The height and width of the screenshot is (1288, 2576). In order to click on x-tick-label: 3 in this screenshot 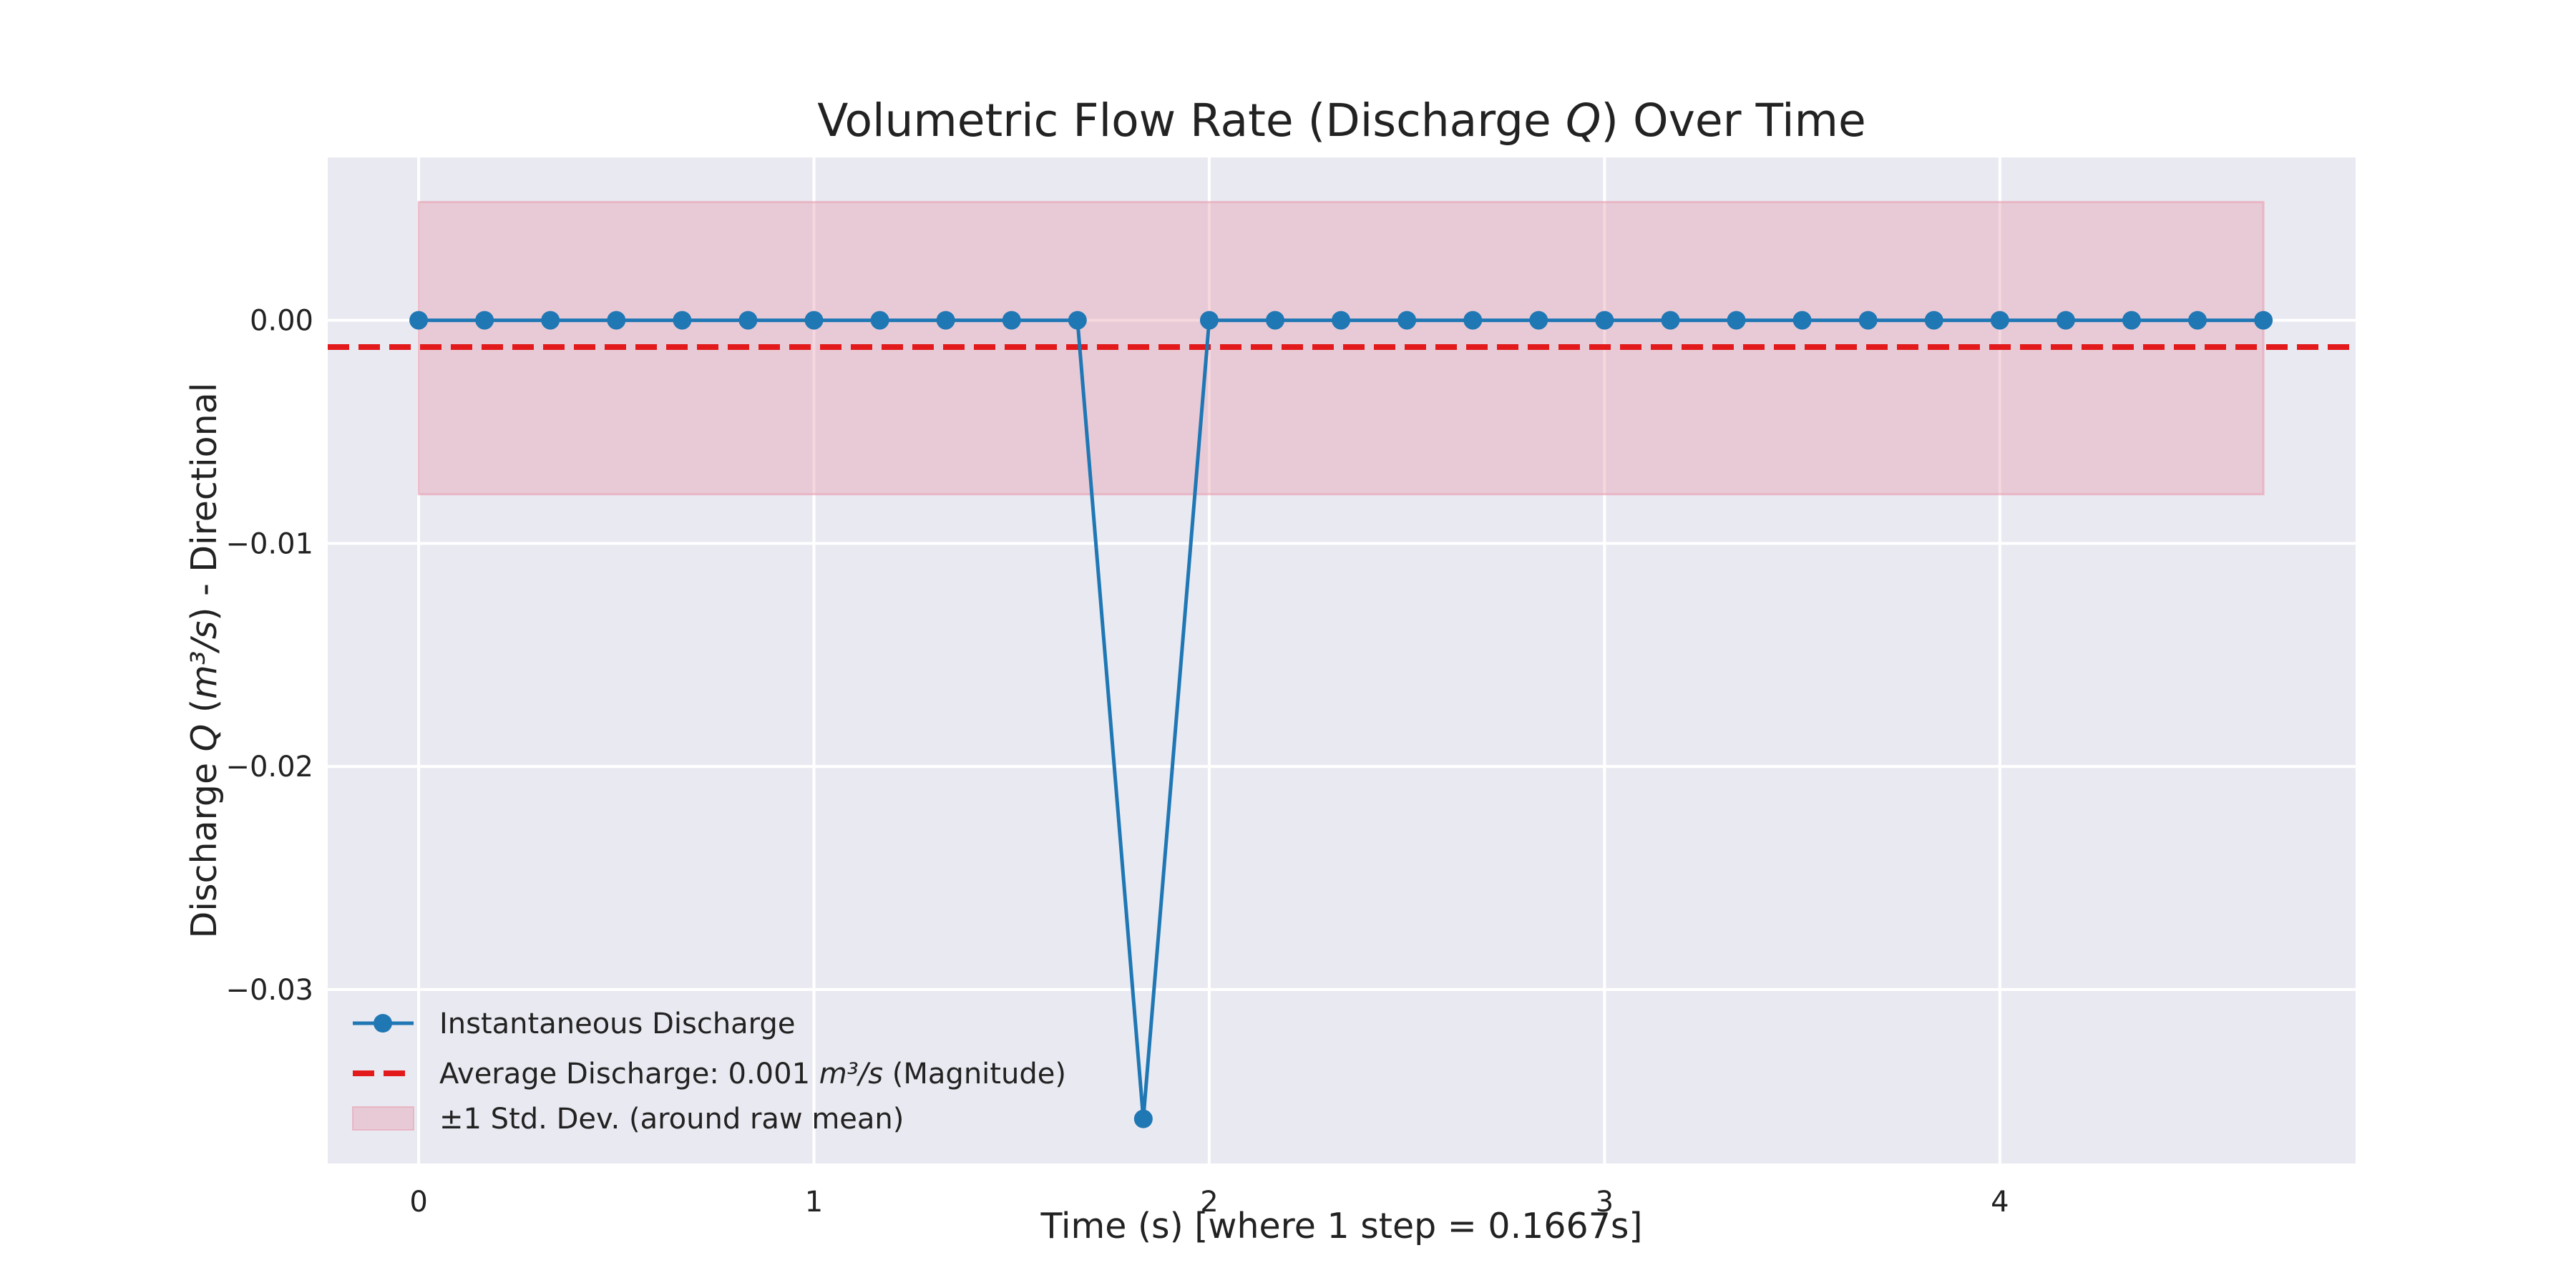, I will do `click(1605, 1202)`.